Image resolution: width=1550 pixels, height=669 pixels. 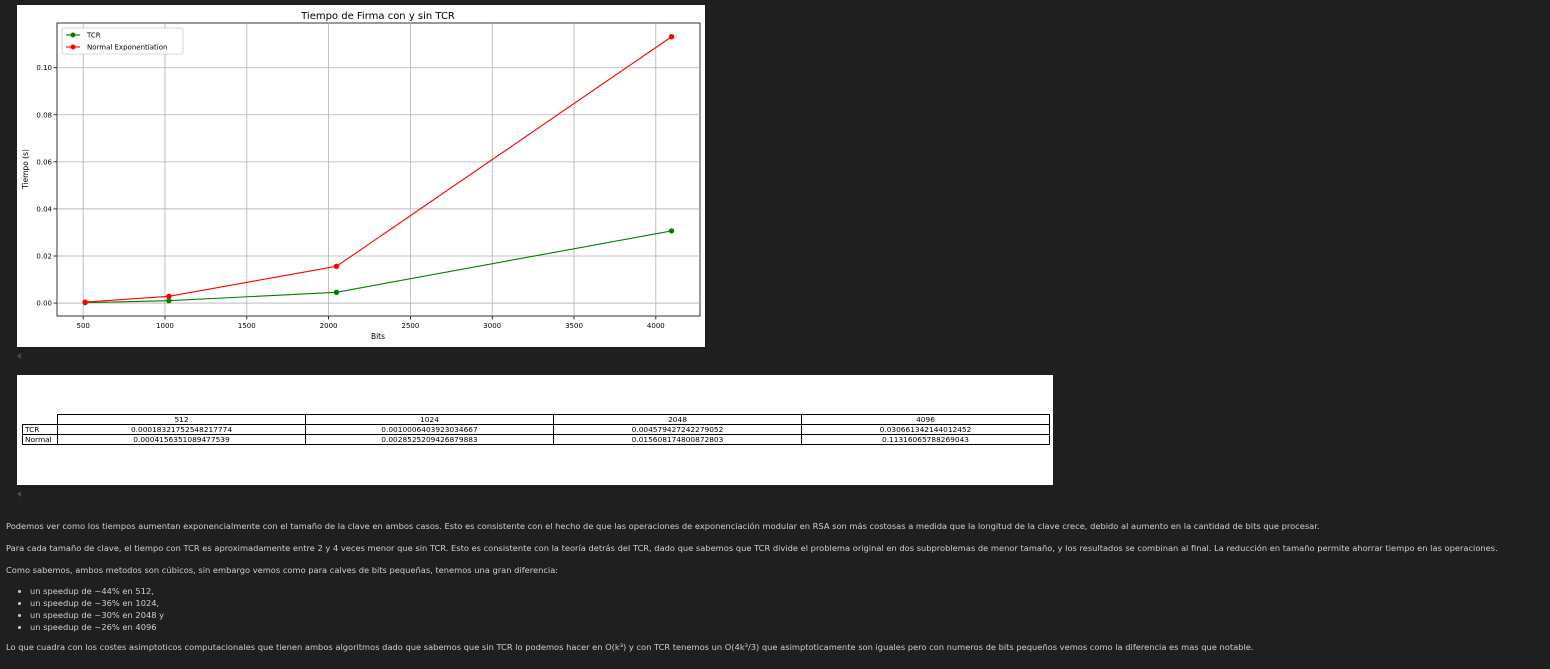 What do you see at coordinates (925, 429) in the screenshot?
I see `table-cell: 0.030661342144012452` at bounding box center [925, 429].